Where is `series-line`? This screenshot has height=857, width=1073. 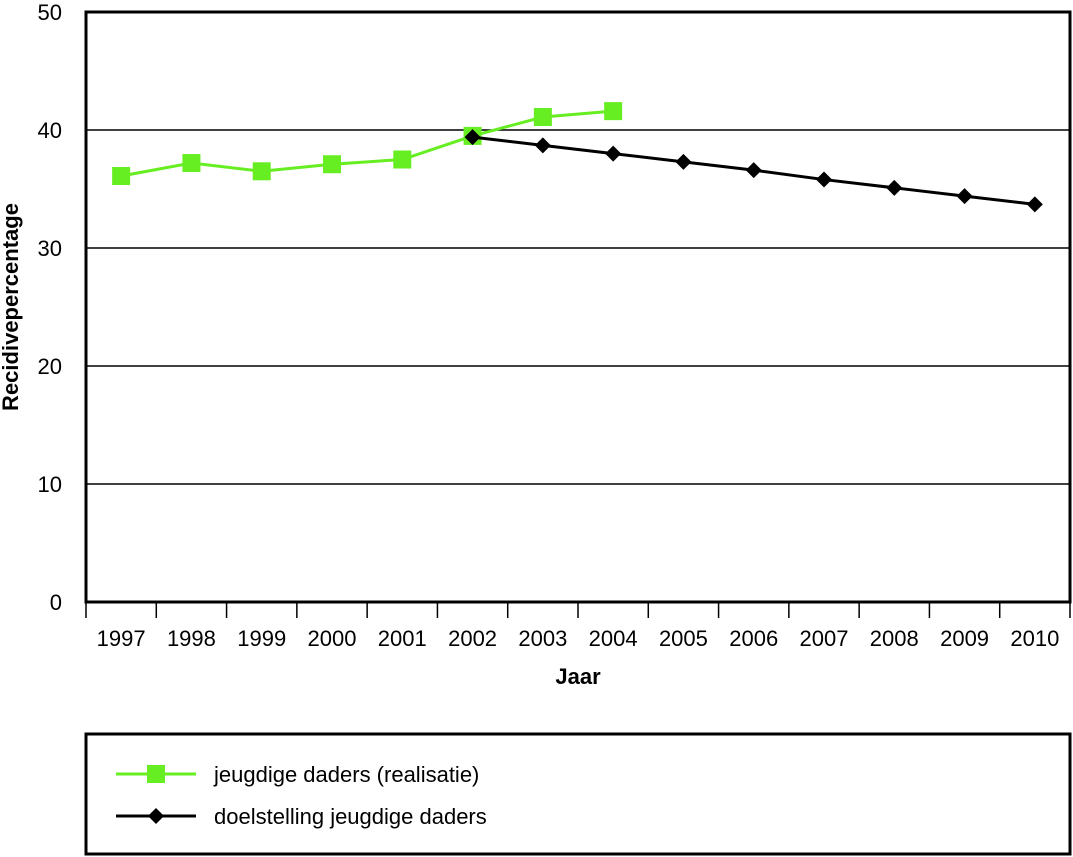 series-line is located at coordinates (367, 143).